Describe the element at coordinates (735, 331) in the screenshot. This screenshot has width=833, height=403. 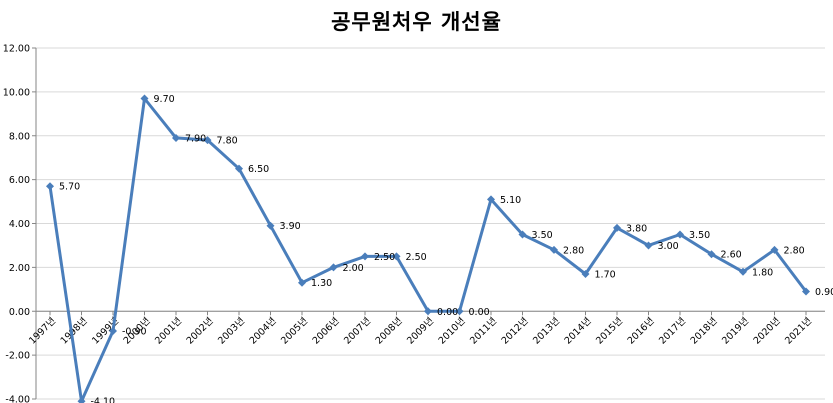
I see `x-tick-label: 2019년` at that location.